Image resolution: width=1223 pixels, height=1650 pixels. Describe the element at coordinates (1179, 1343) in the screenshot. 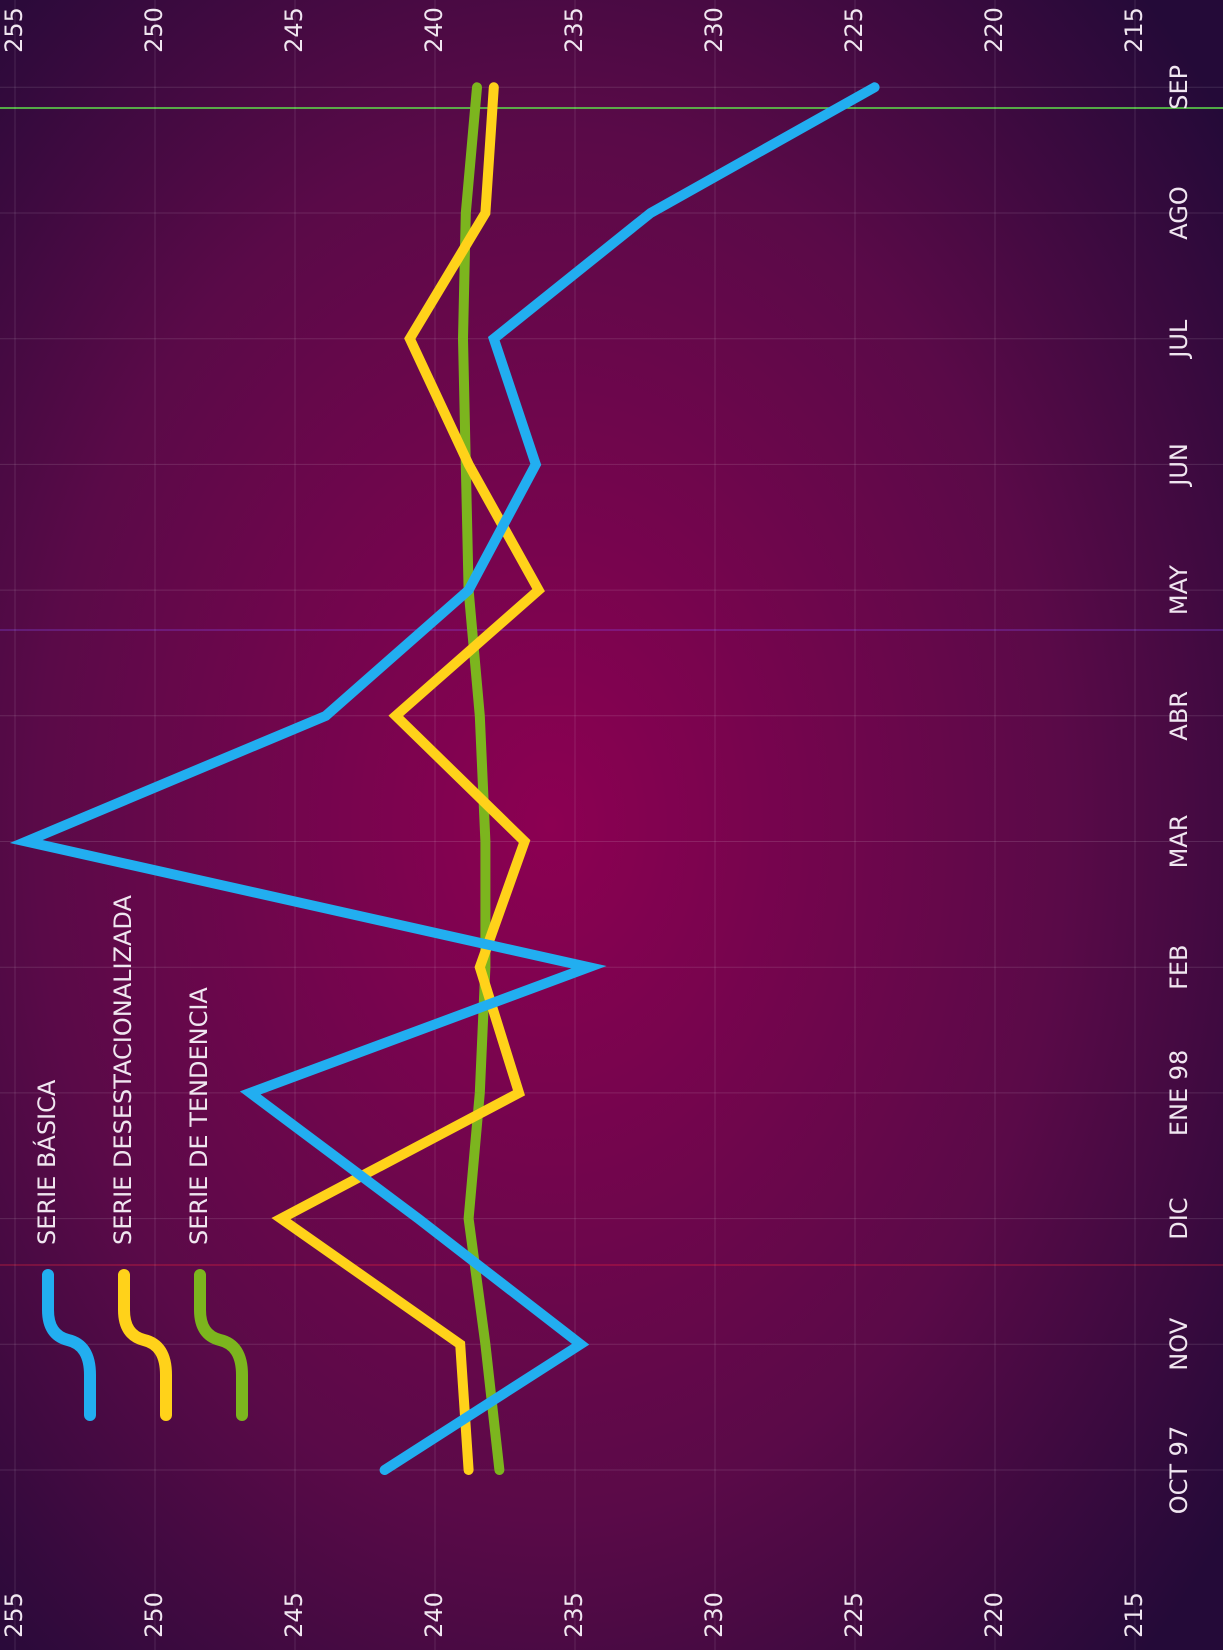

I see `category-label: NOV` at that location.